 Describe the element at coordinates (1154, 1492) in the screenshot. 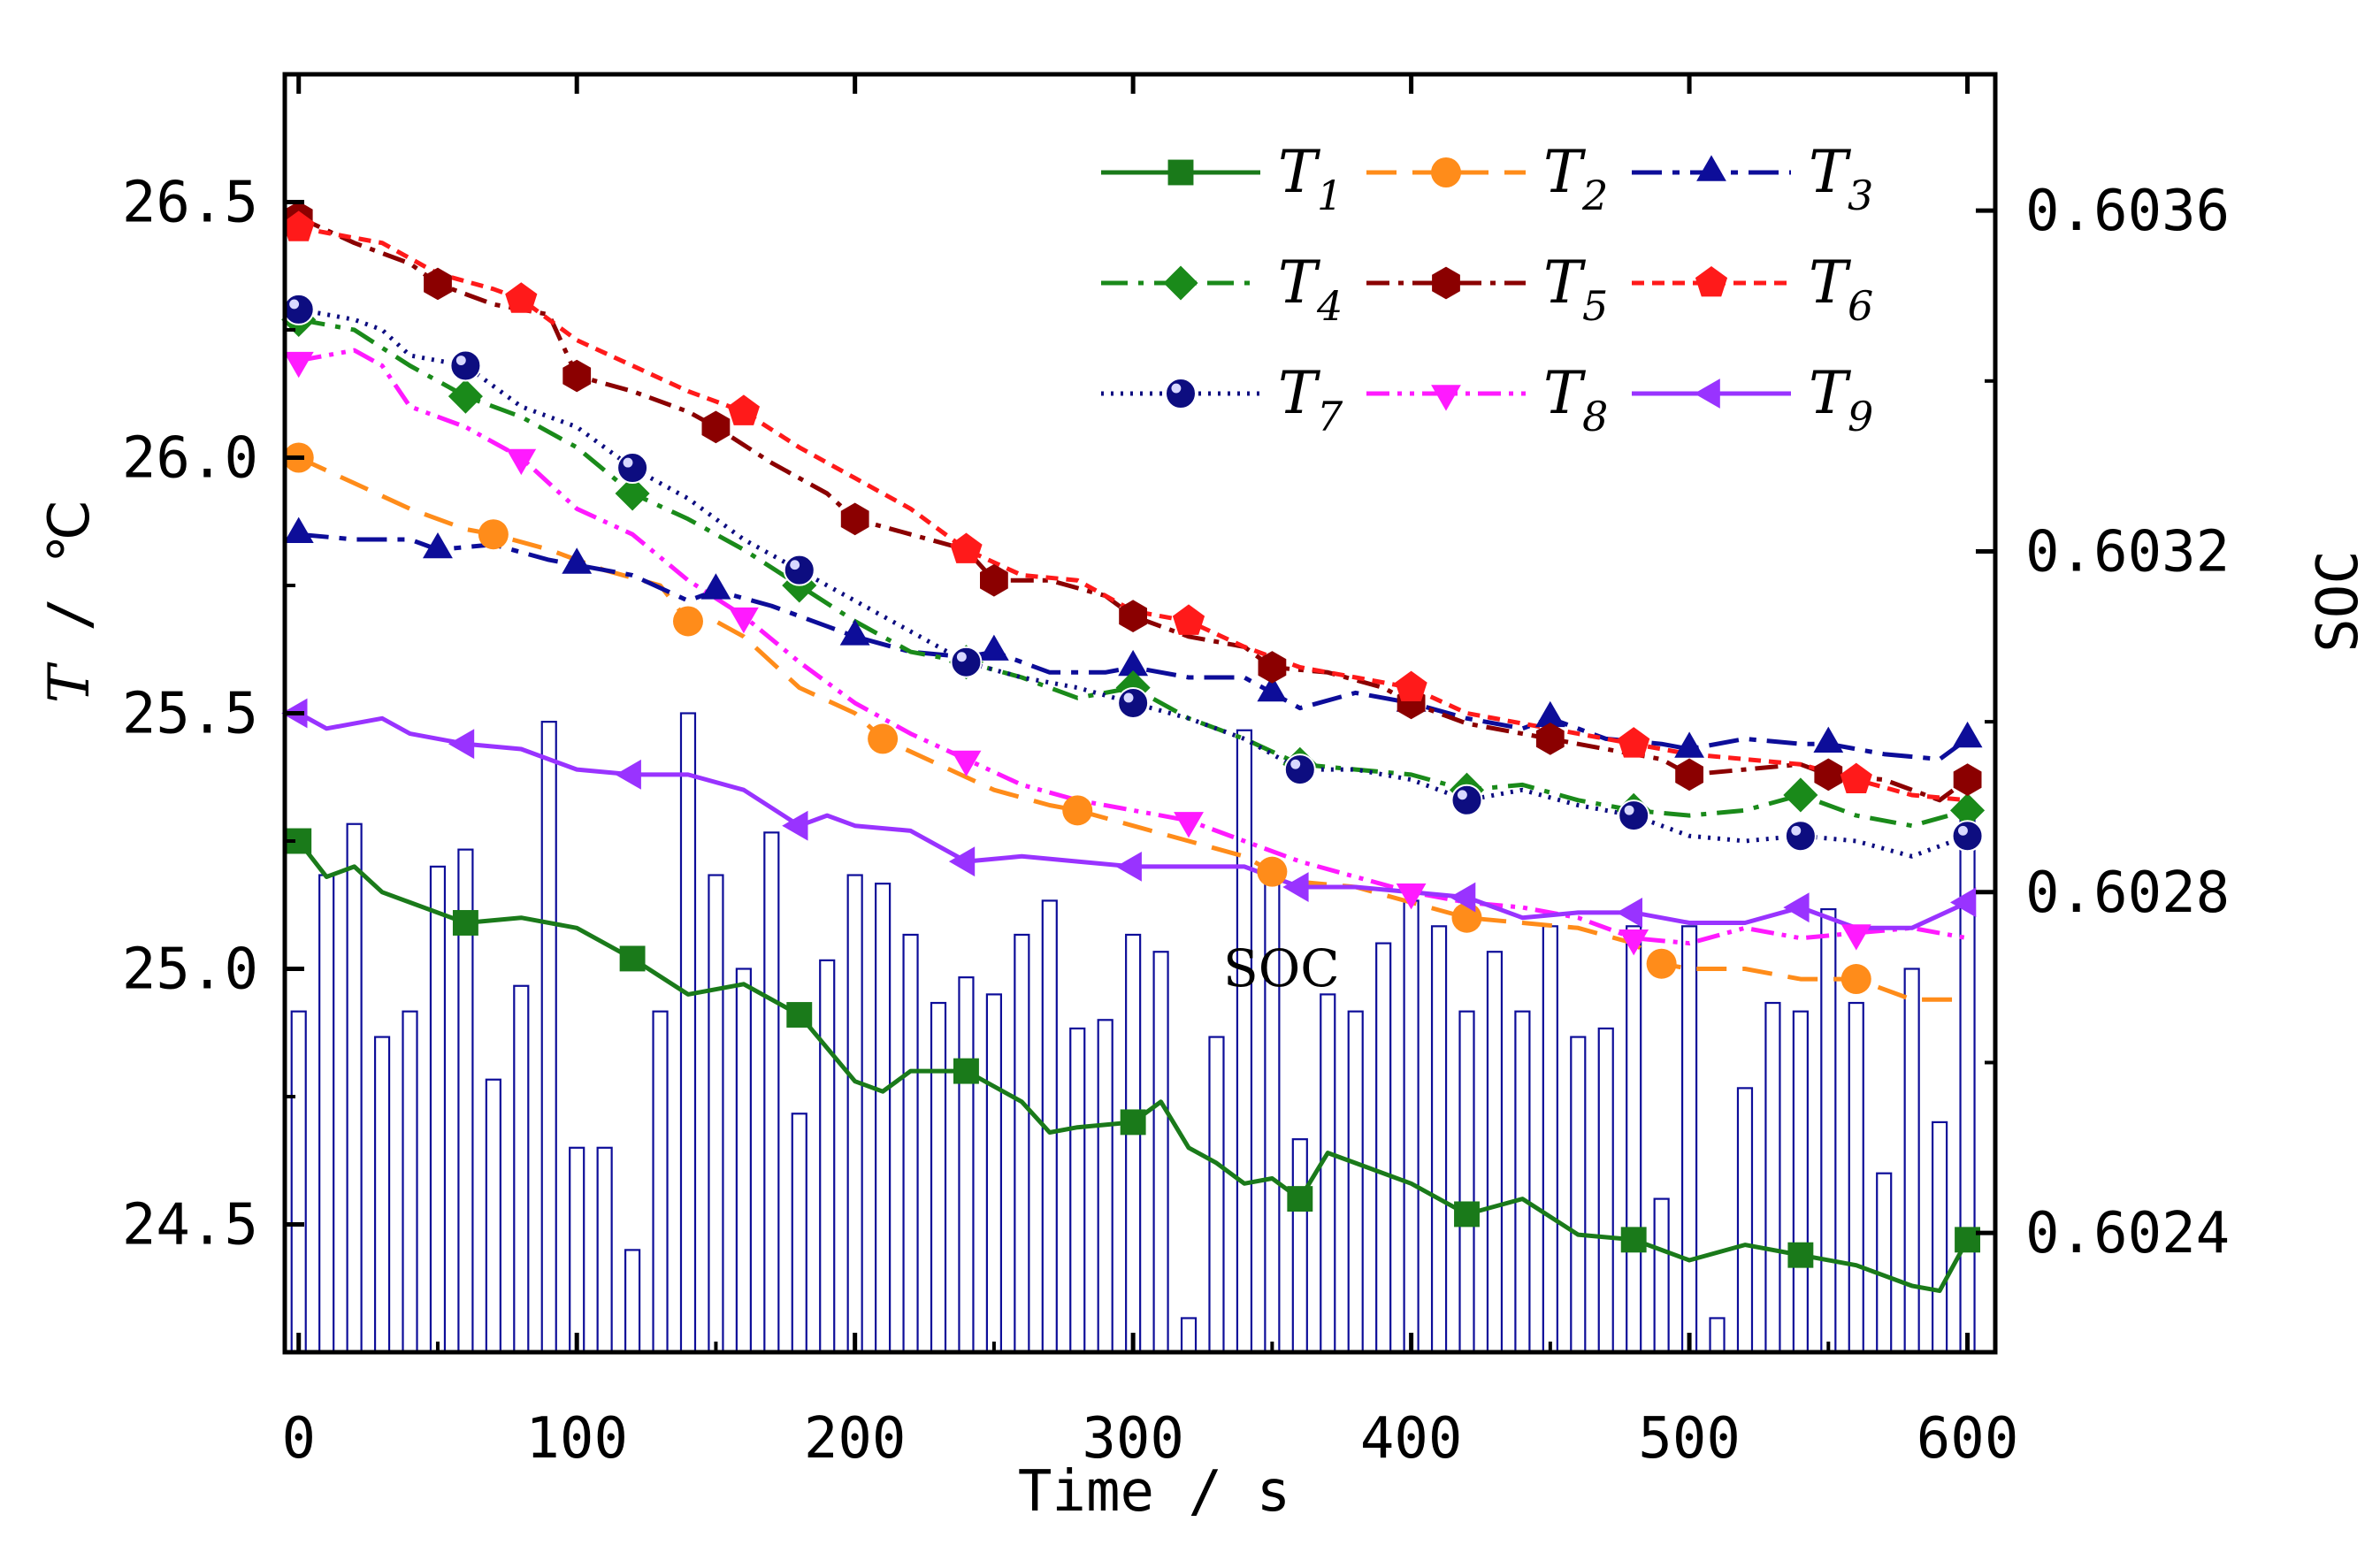

I see `x-axis-title: Time / s` at that location.